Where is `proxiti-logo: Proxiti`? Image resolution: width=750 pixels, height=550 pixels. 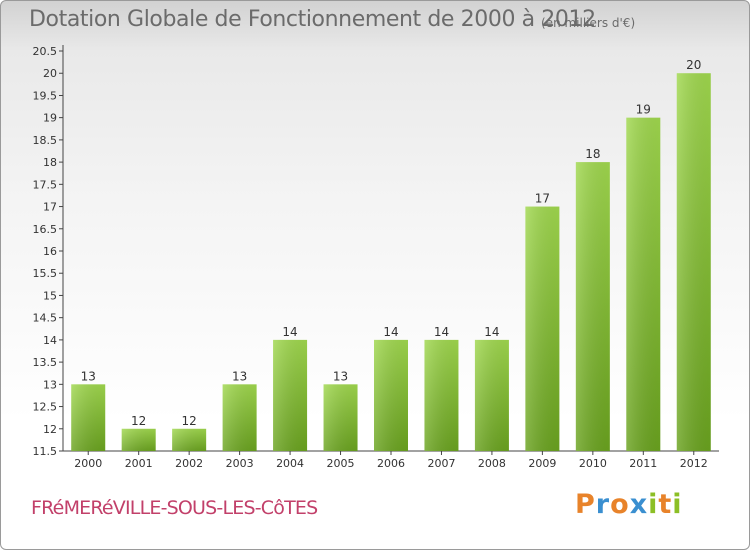
proxiti-logo: Proxiti is located at coordinates (629, 504).